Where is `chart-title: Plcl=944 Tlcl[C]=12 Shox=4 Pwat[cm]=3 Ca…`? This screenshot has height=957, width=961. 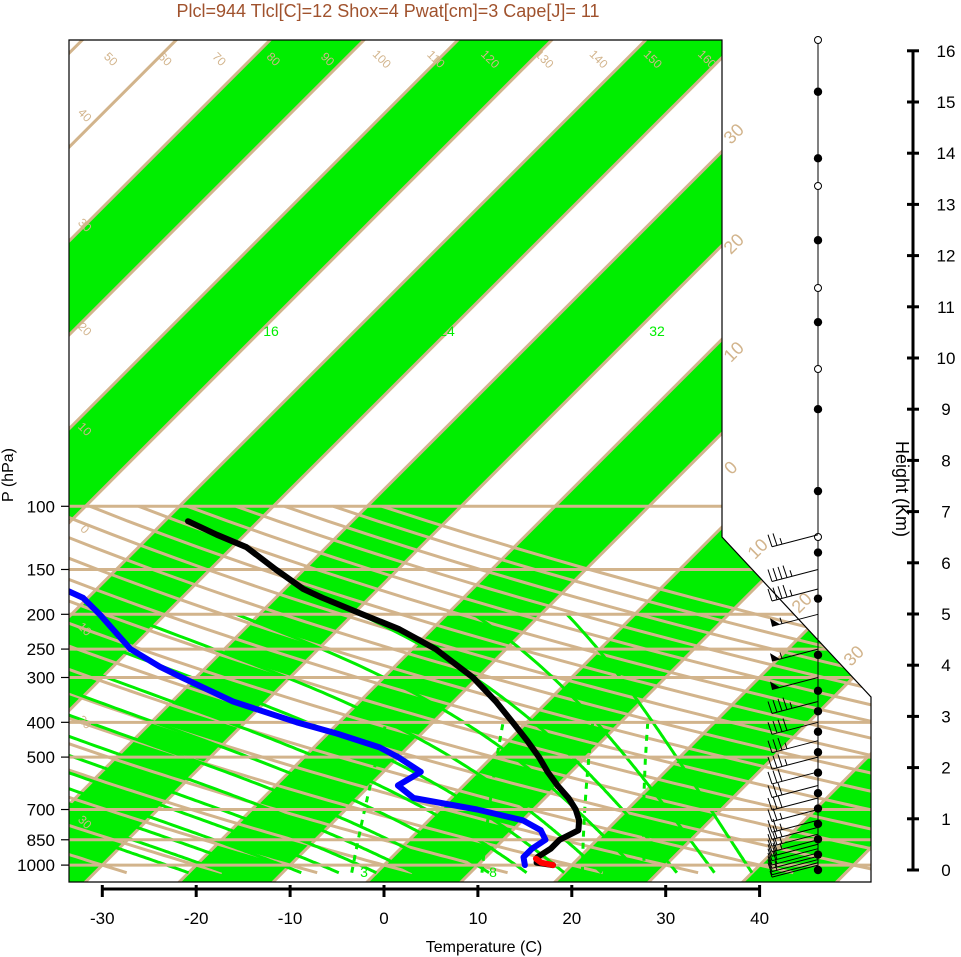
chart-title: Plcl=944 Tlcl[C]=12 Shox=4 Pwat[cm]=3 Ca… is located at coordinates (387, 11).